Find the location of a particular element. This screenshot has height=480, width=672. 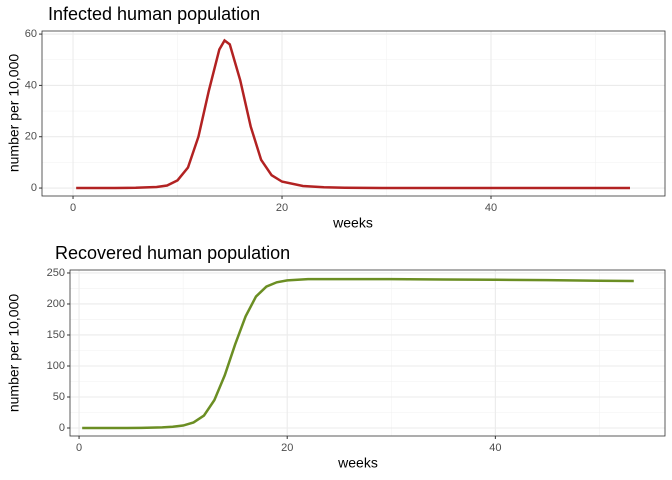

y-tick-label: 40 is located at coordinates (31, 85).